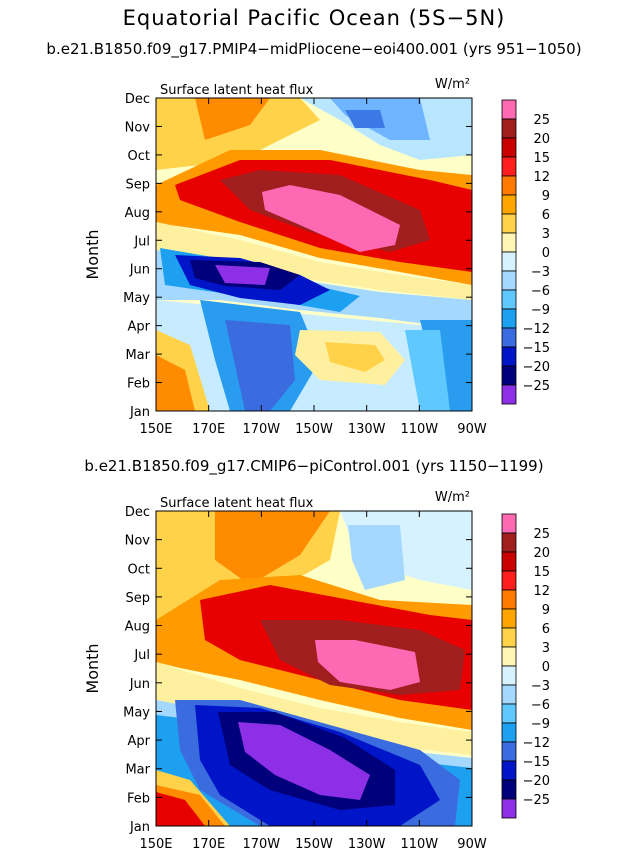 The image size is (628, 862). I want to click on panel-1-region-lower-midblue, so click(260, 365).